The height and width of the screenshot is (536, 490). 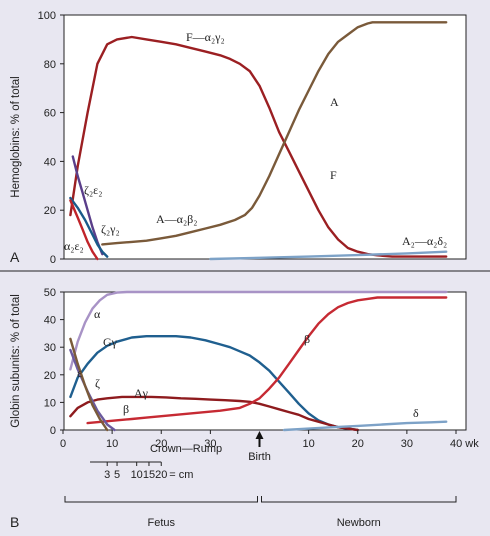 What do you see at coordinates (464, 444) in the screenshot?
I see `x-tick-label: 40 wk` at bounding box center [464, 444].